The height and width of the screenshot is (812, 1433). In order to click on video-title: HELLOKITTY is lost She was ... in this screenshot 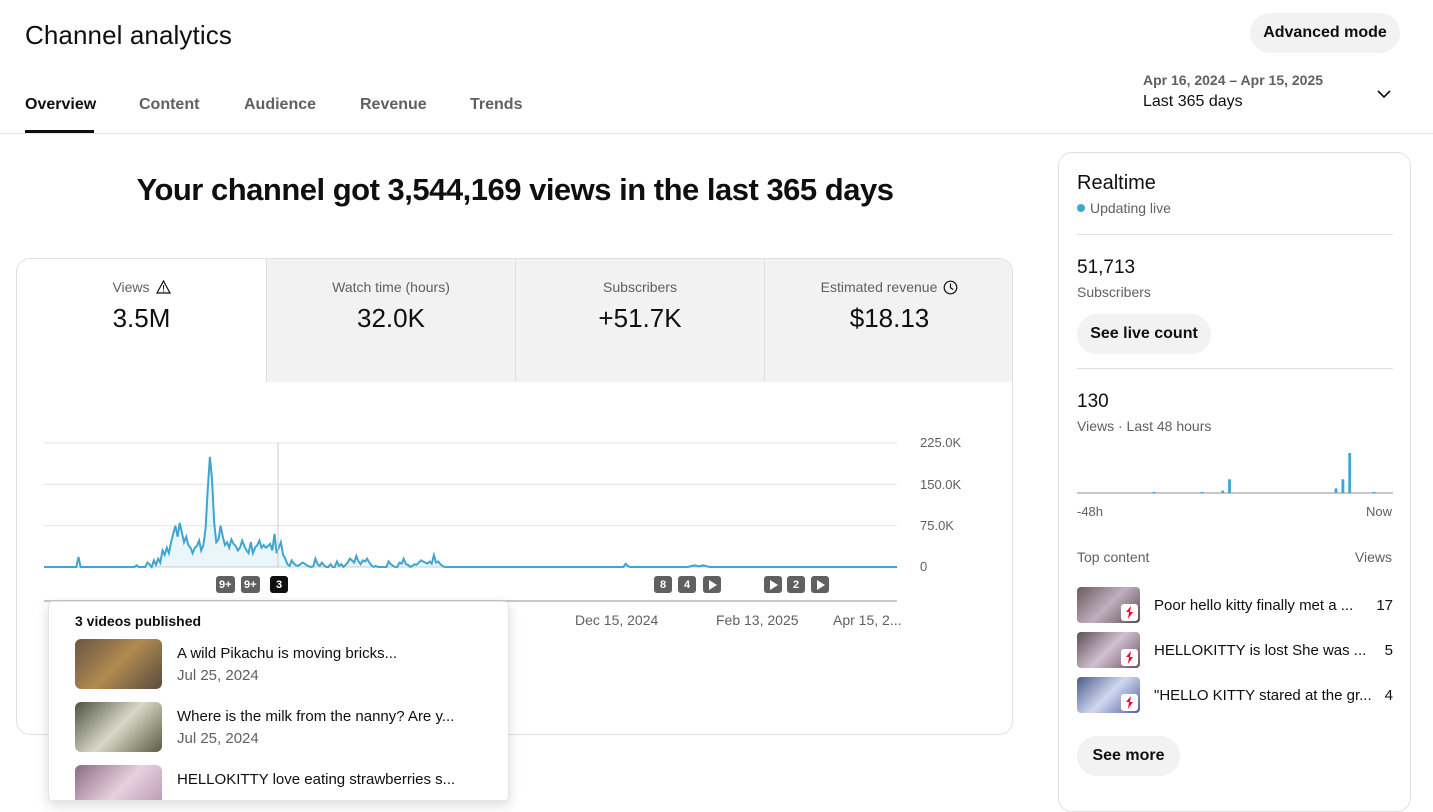, I will do `click(1260, 650)`.